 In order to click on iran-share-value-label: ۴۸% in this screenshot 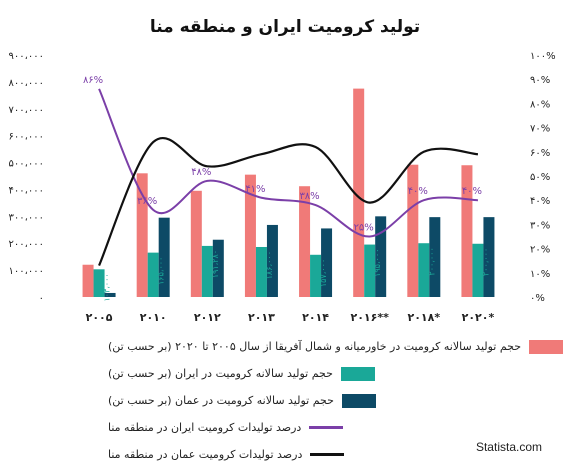, I will do `click(201, 172)`.